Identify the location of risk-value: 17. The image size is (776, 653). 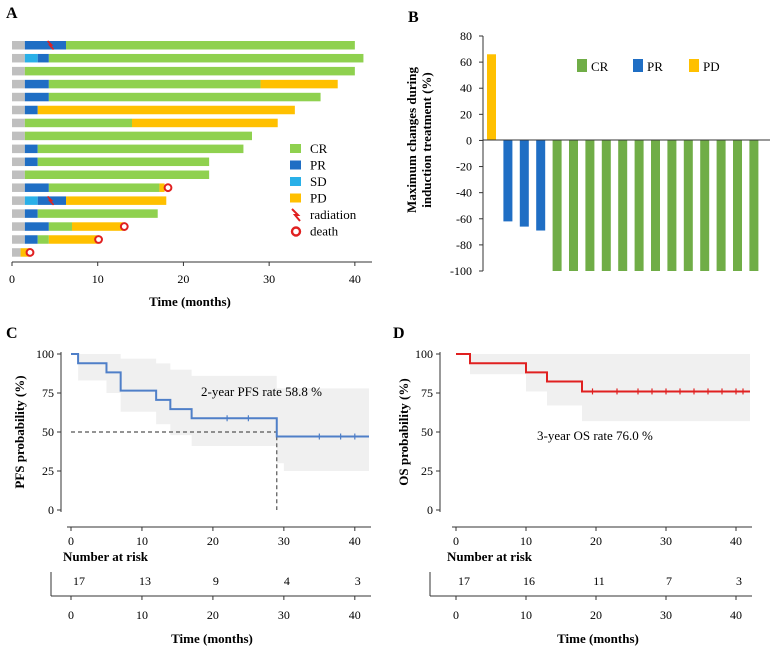
(464, 581).